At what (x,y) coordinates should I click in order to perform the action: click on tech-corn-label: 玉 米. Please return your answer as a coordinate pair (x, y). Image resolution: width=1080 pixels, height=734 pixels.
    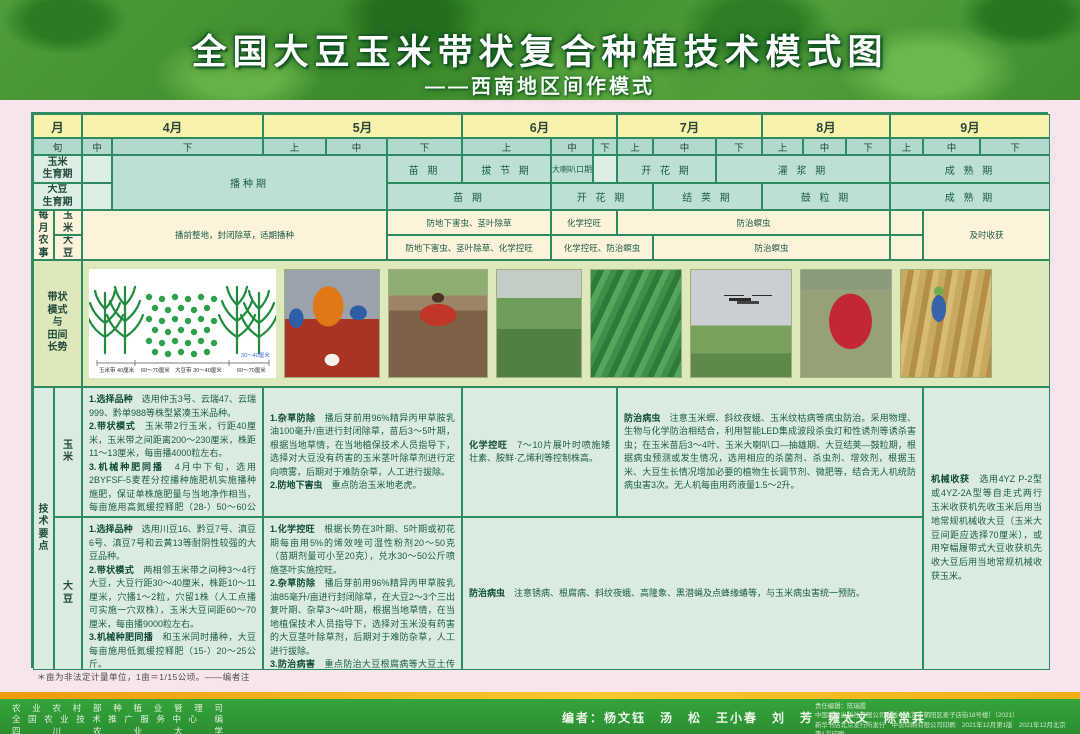
    Looking at the image, I should click on (68, 452).